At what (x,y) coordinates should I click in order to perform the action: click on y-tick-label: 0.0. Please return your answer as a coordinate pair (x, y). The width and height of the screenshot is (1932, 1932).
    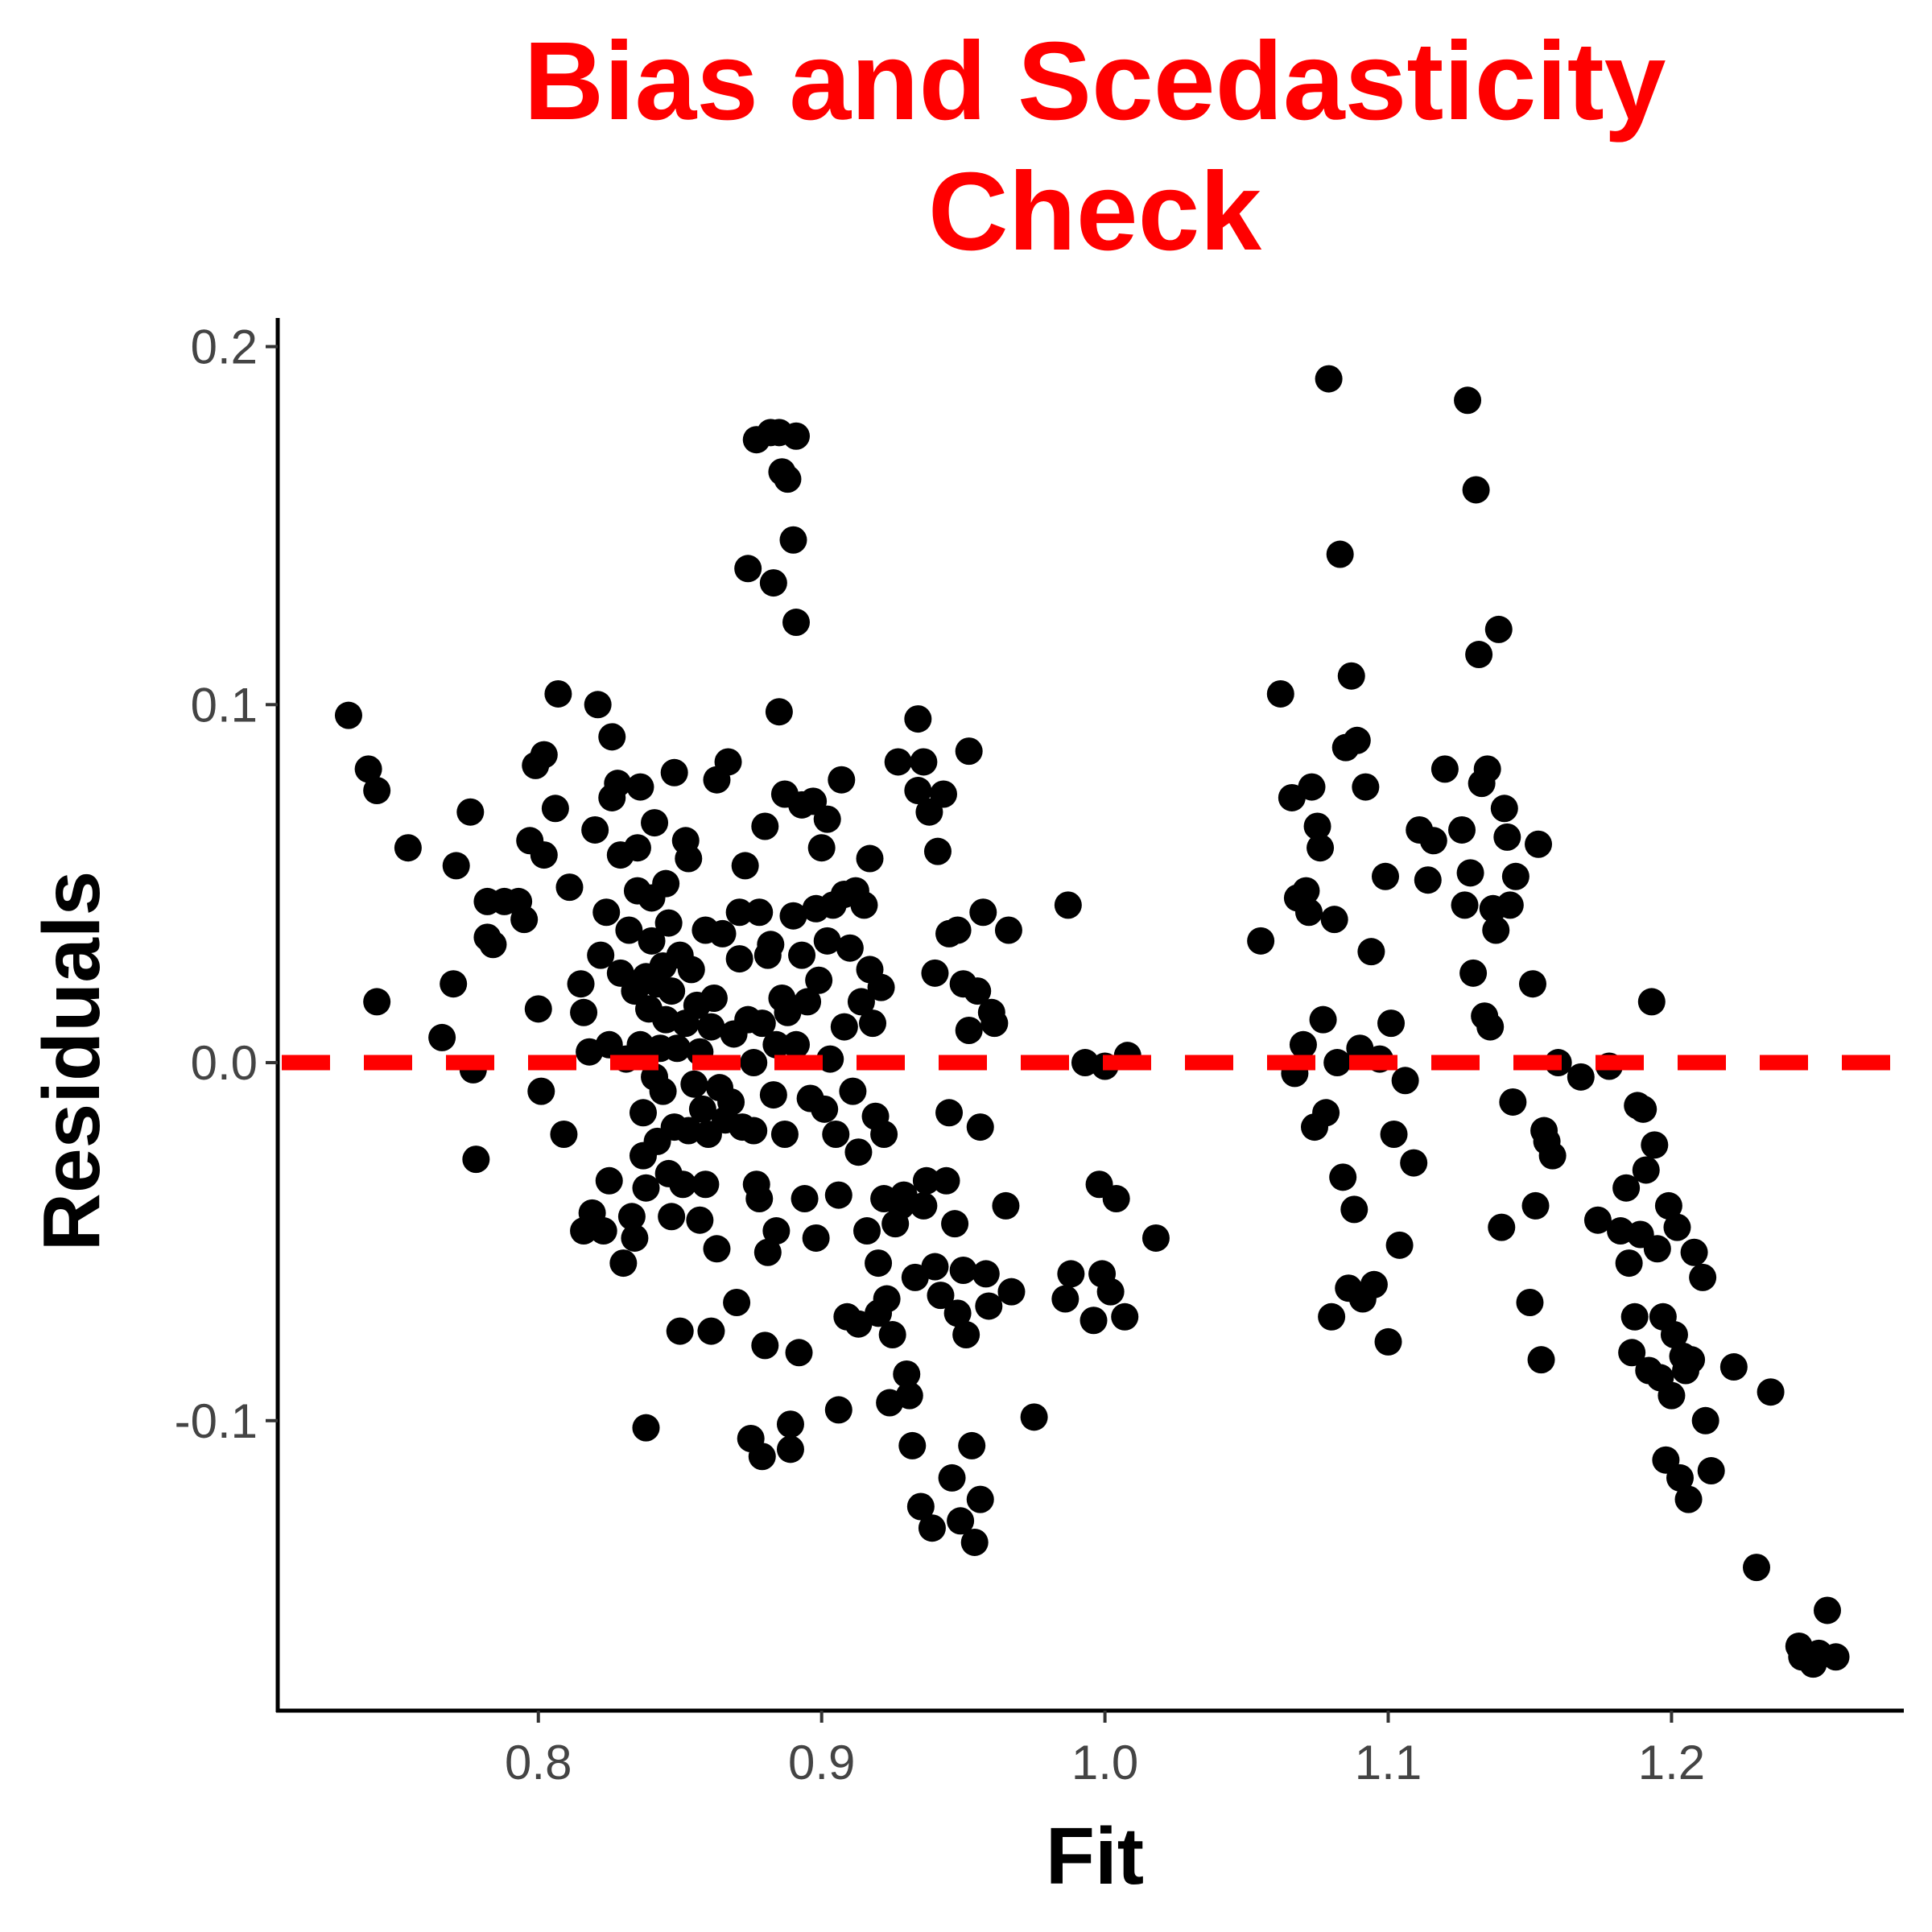
    Looking at the image, I should click on (224, 1063).